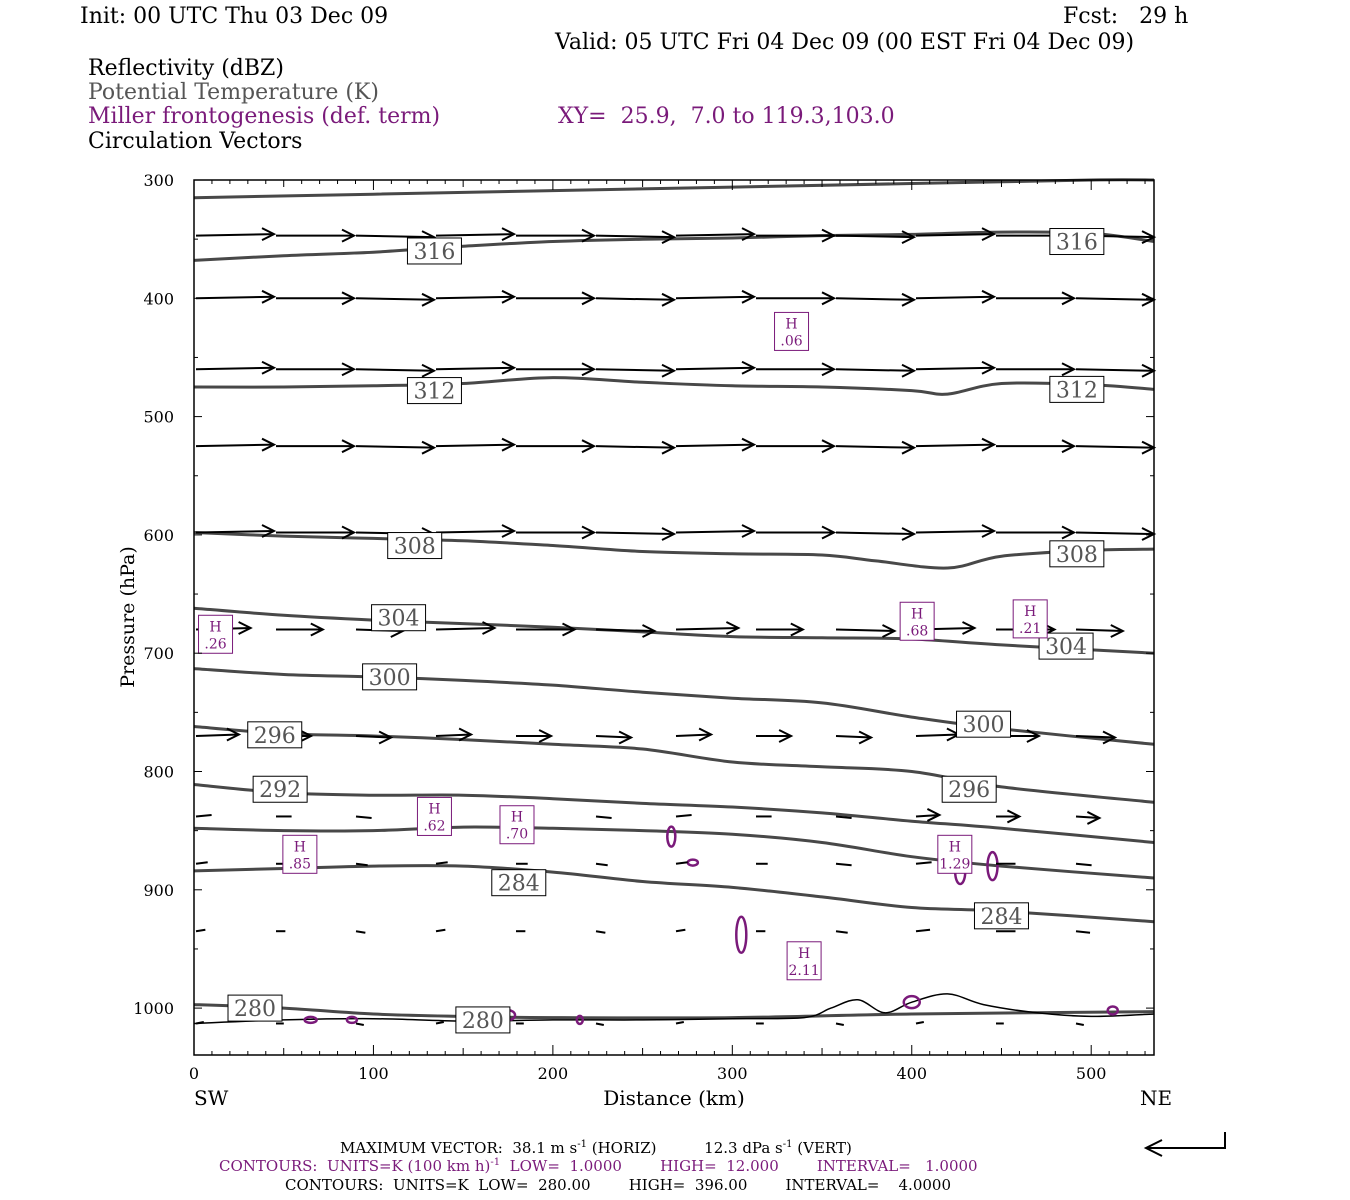 The height and width of the screenshot is (1200, 1350). Describe the element at coordinates (1091, 1073) in the screenshot. I see `x-tick-label: 500` at that location.